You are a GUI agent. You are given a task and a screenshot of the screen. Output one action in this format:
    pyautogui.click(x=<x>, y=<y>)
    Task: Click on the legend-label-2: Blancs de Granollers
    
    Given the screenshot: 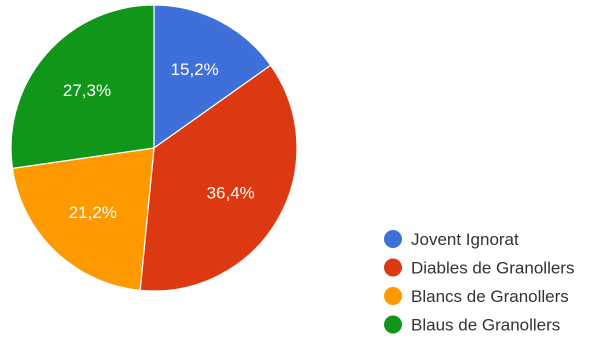 What is the action you would take?
    pyautogui.click(x=490, y=296)
    